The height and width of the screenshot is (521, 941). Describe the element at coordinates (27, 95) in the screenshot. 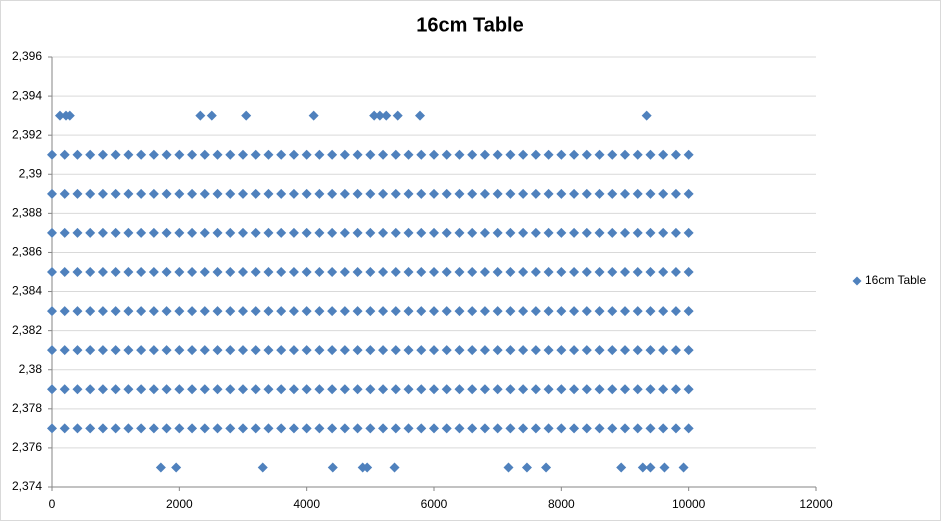

I see `y-tick-label: 2,394` at that location.